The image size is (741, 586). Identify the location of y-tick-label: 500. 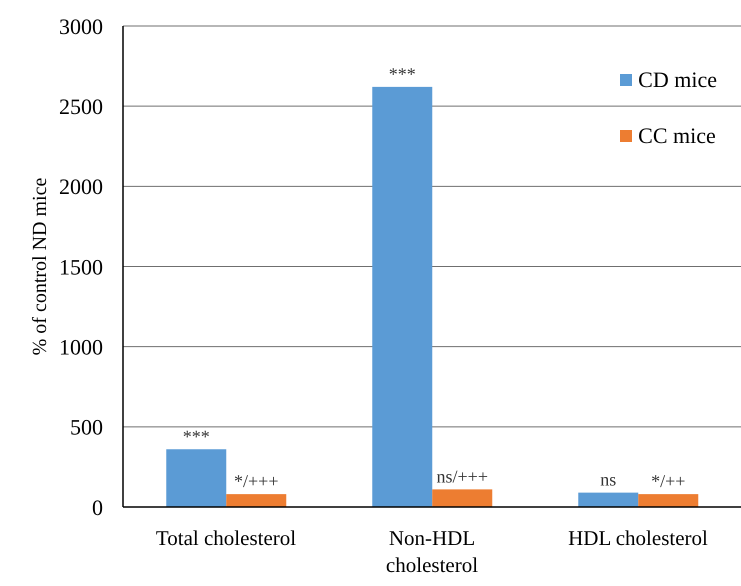
(86, 427).